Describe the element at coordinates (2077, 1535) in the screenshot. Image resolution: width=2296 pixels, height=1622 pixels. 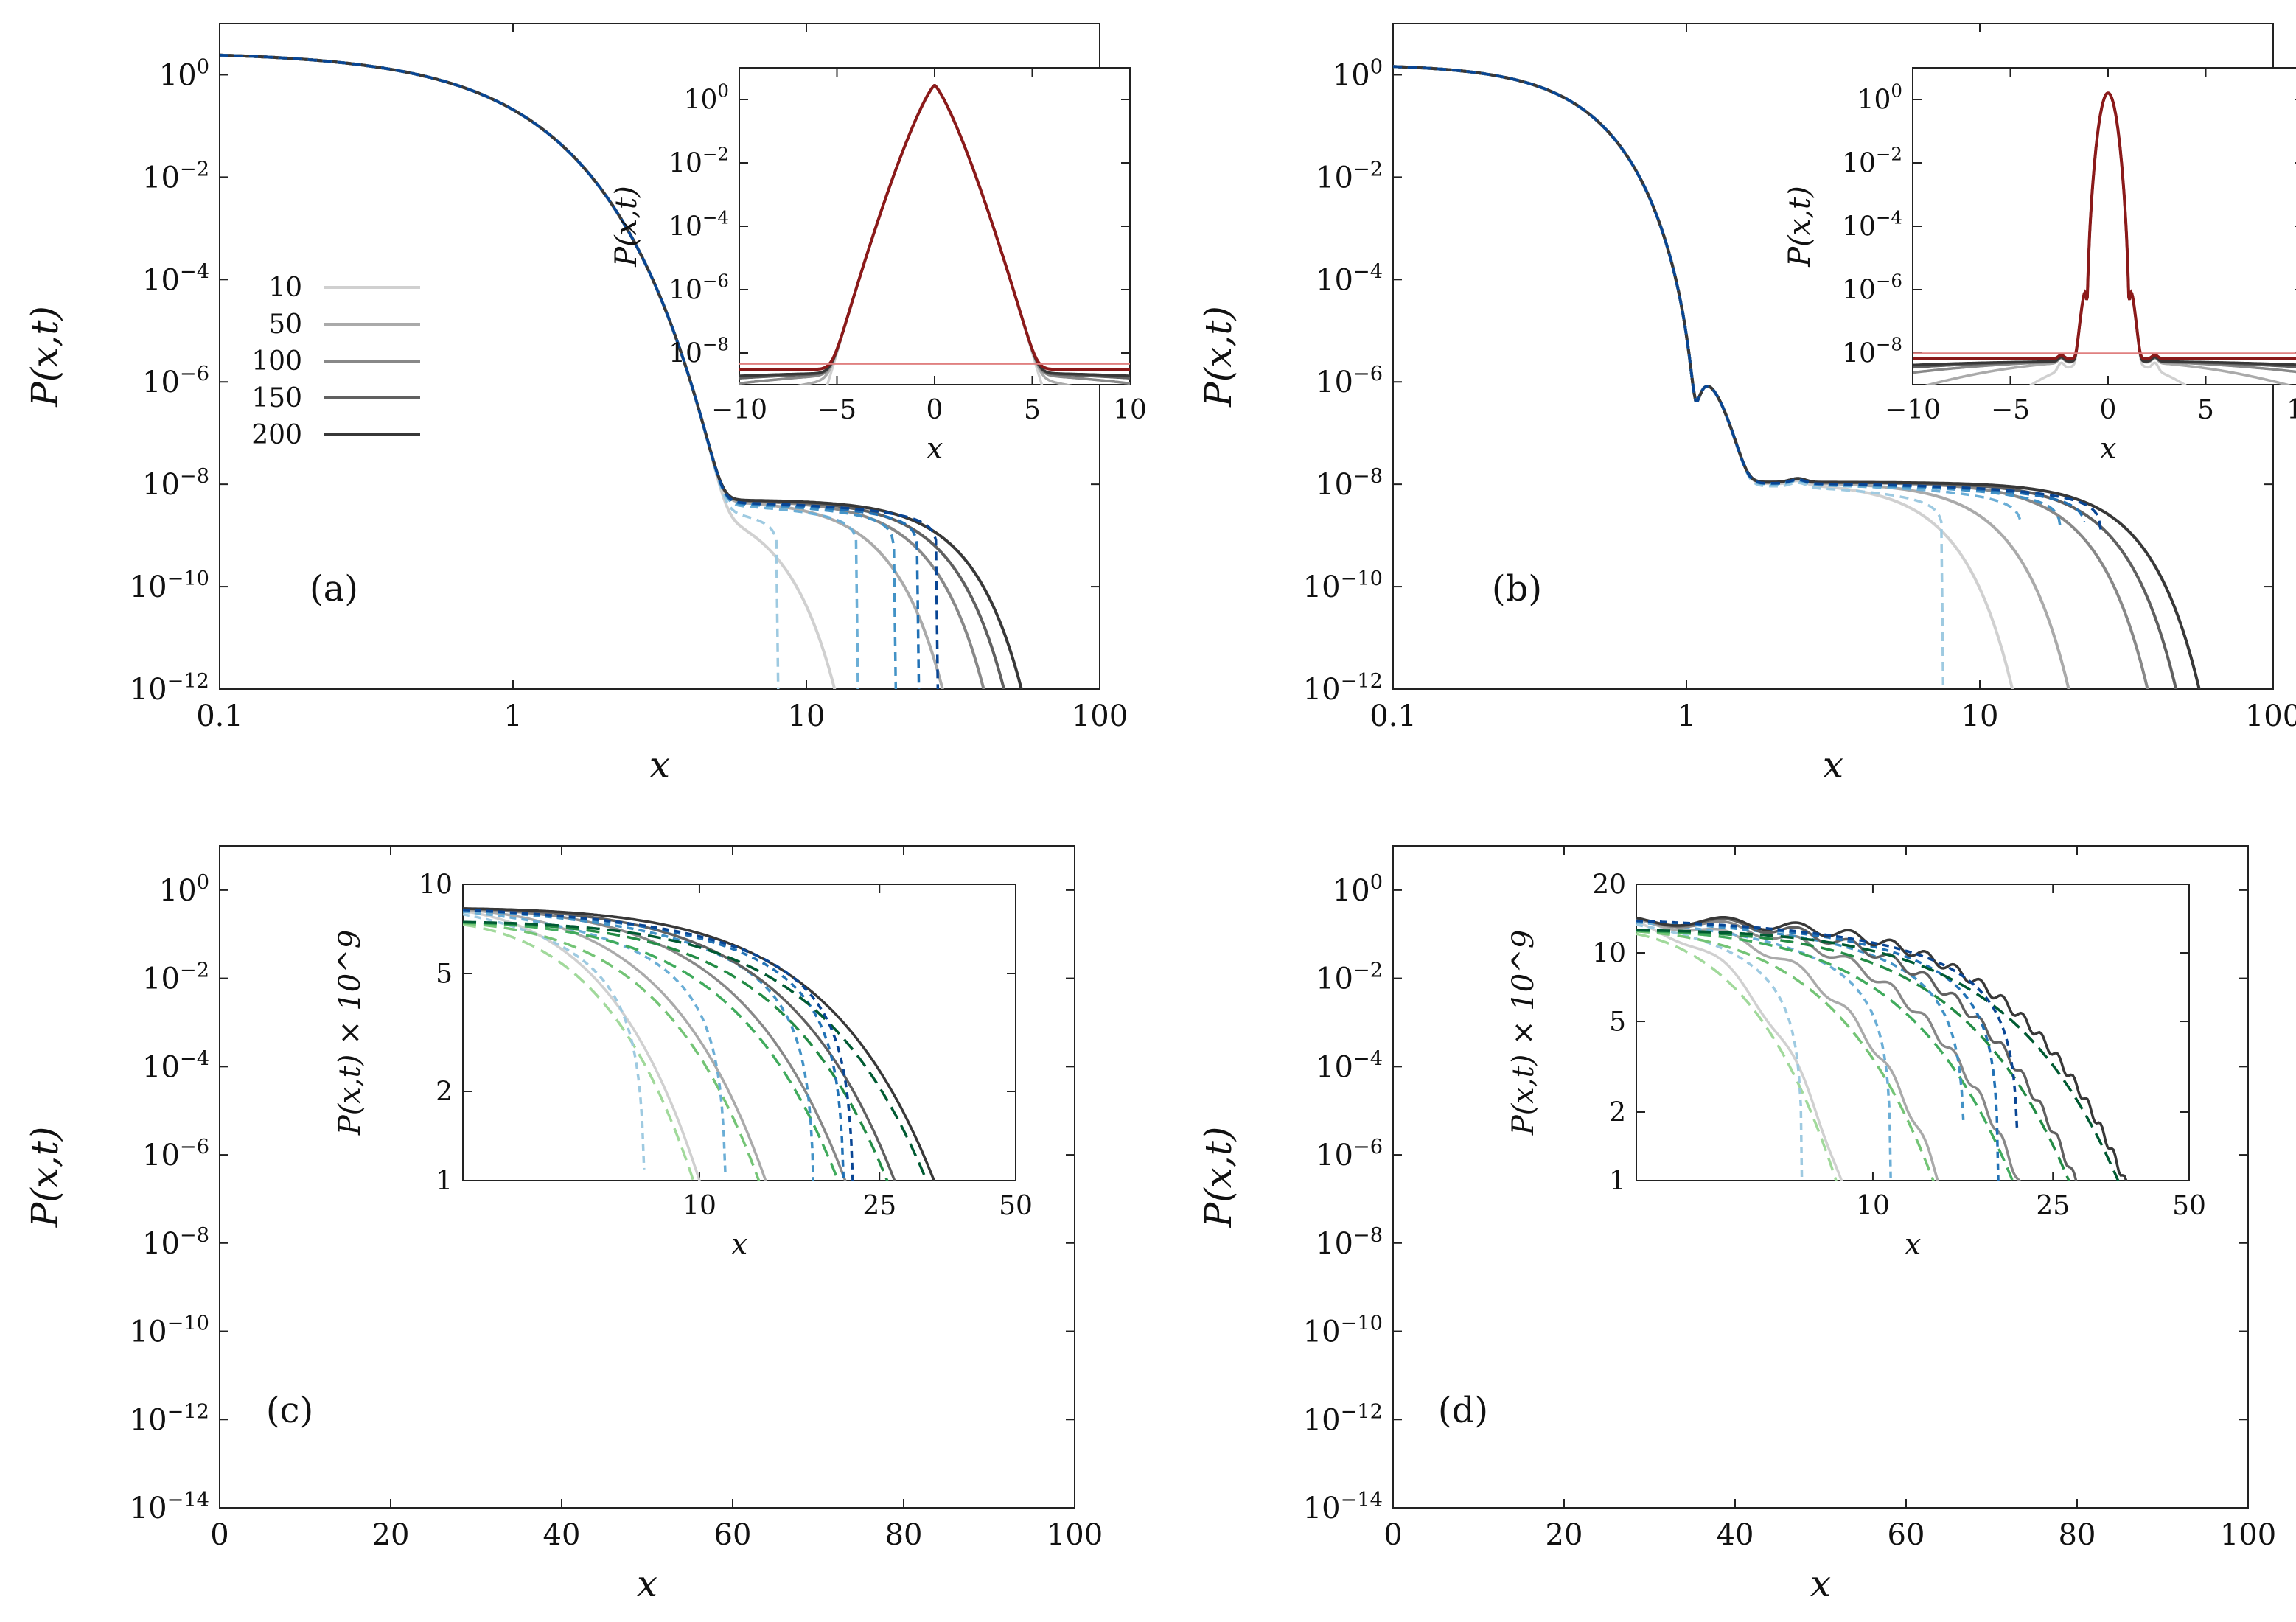
I see `main-d-xtick-label: 80` at that location.